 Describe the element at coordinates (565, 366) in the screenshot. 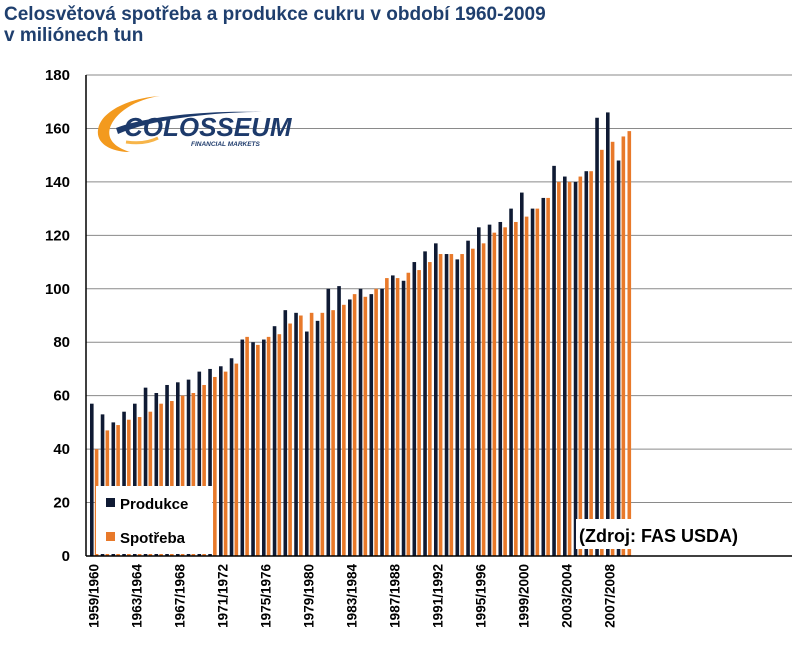

I see `bar-produkce-2003-2004` at that location.